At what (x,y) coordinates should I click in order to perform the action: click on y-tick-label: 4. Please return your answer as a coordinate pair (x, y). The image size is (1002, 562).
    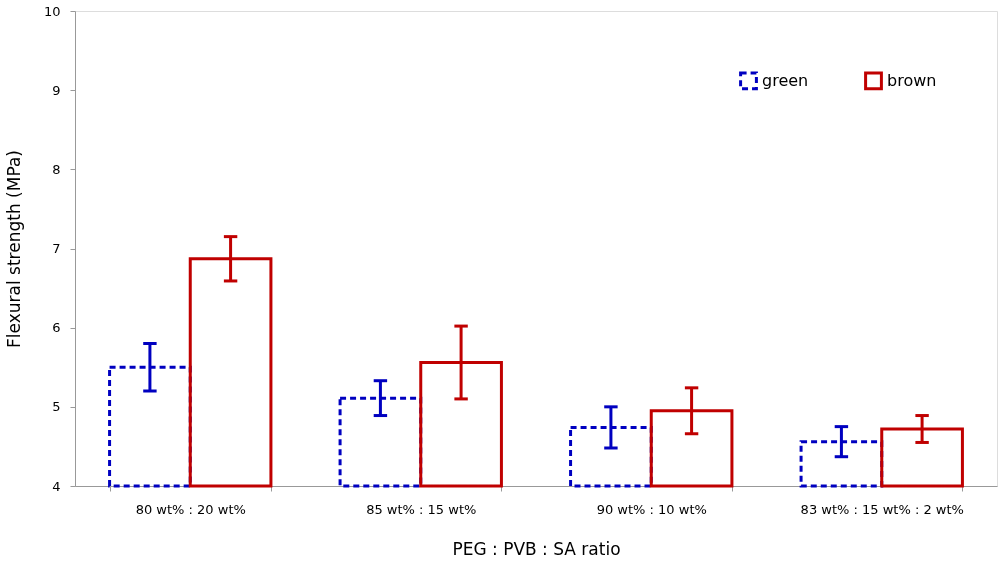
    Looking at the image, I should click on (56, 486).